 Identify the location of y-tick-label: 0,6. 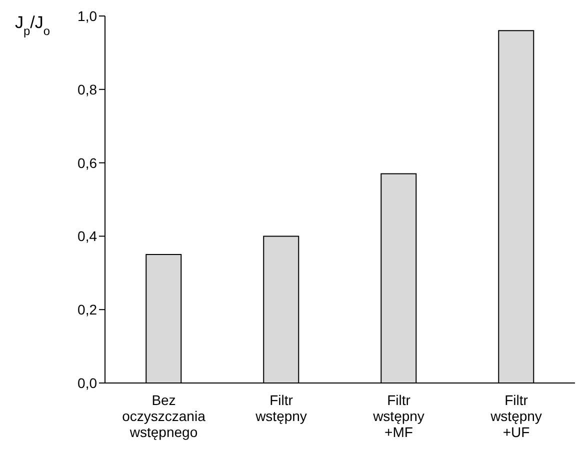
(88, 162).